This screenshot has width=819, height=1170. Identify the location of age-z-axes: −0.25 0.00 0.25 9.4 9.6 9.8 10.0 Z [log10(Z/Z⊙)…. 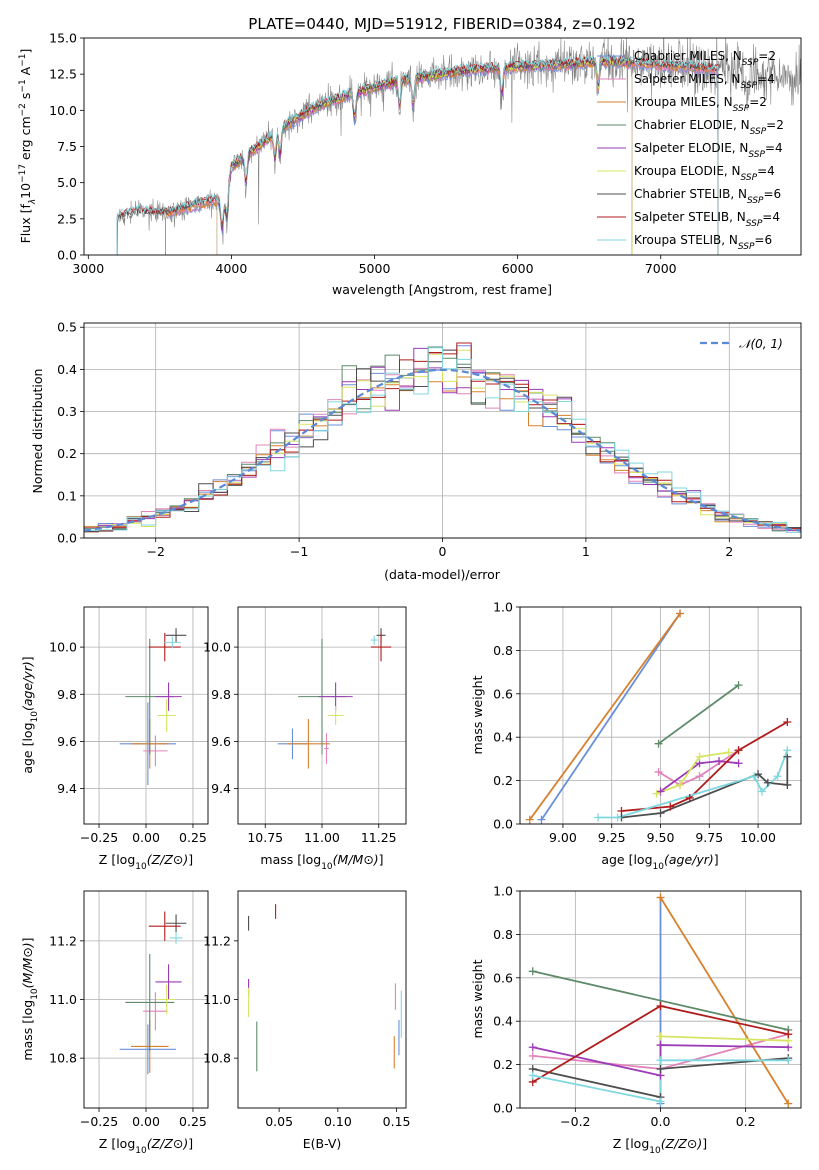
(114, 739).